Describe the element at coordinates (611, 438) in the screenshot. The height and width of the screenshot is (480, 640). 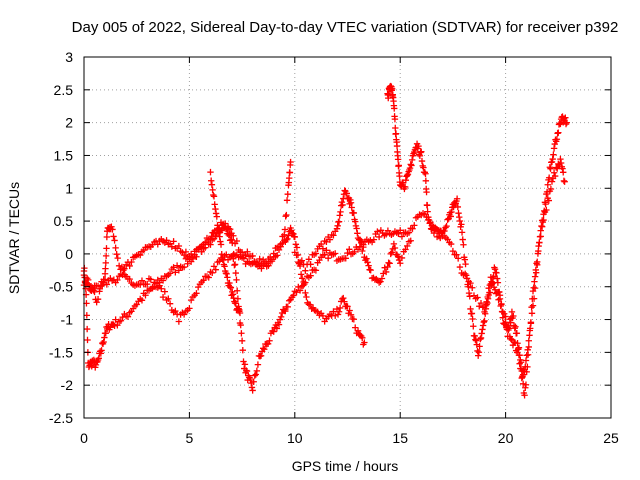
I see `x-tick-label: 25` at that location.